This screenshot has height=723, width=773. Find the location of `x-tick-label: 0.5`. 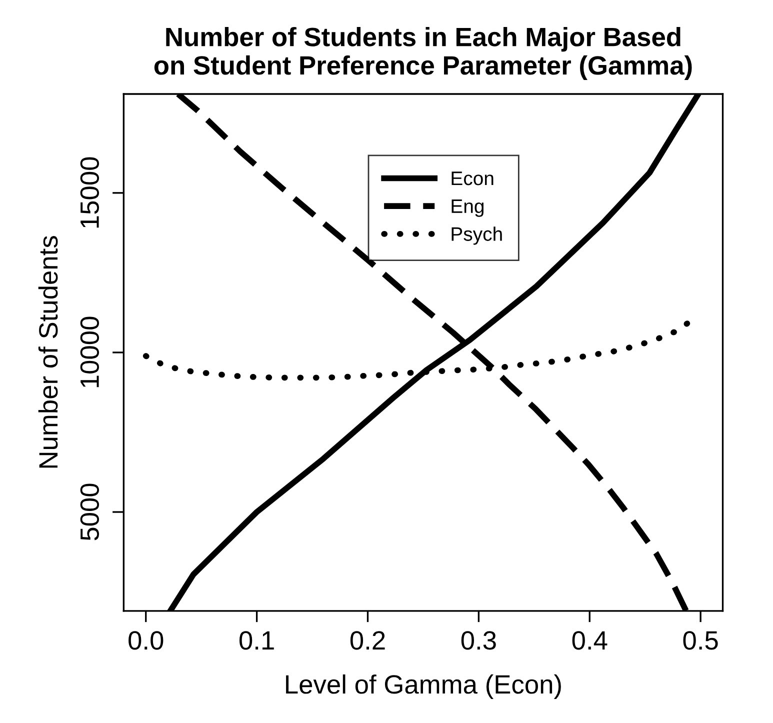

x-tick-label: 0.5 is located at coordinates (700, 640).